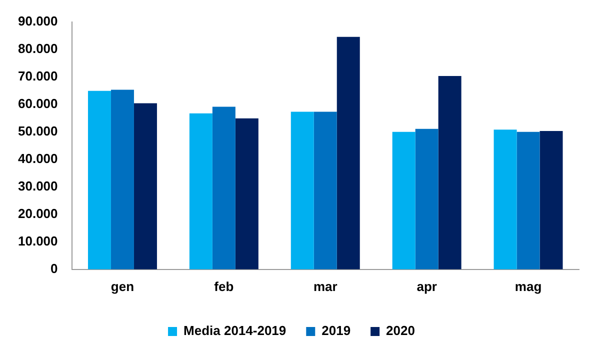  Describe the element at coordinates (122, 286) in the screenshot. I see `x-tick-label: gen` at that location.